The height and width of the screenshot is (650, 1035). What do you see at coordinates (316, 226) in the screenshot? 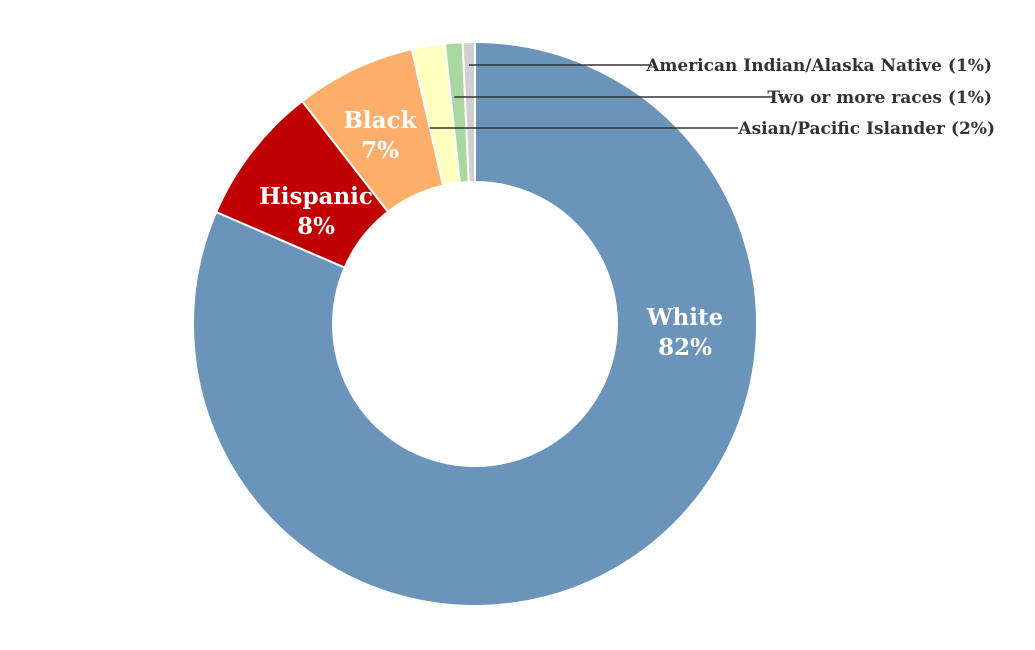
I see `slice-pct-hispanic: 8%` at bounding box center [316, 226].